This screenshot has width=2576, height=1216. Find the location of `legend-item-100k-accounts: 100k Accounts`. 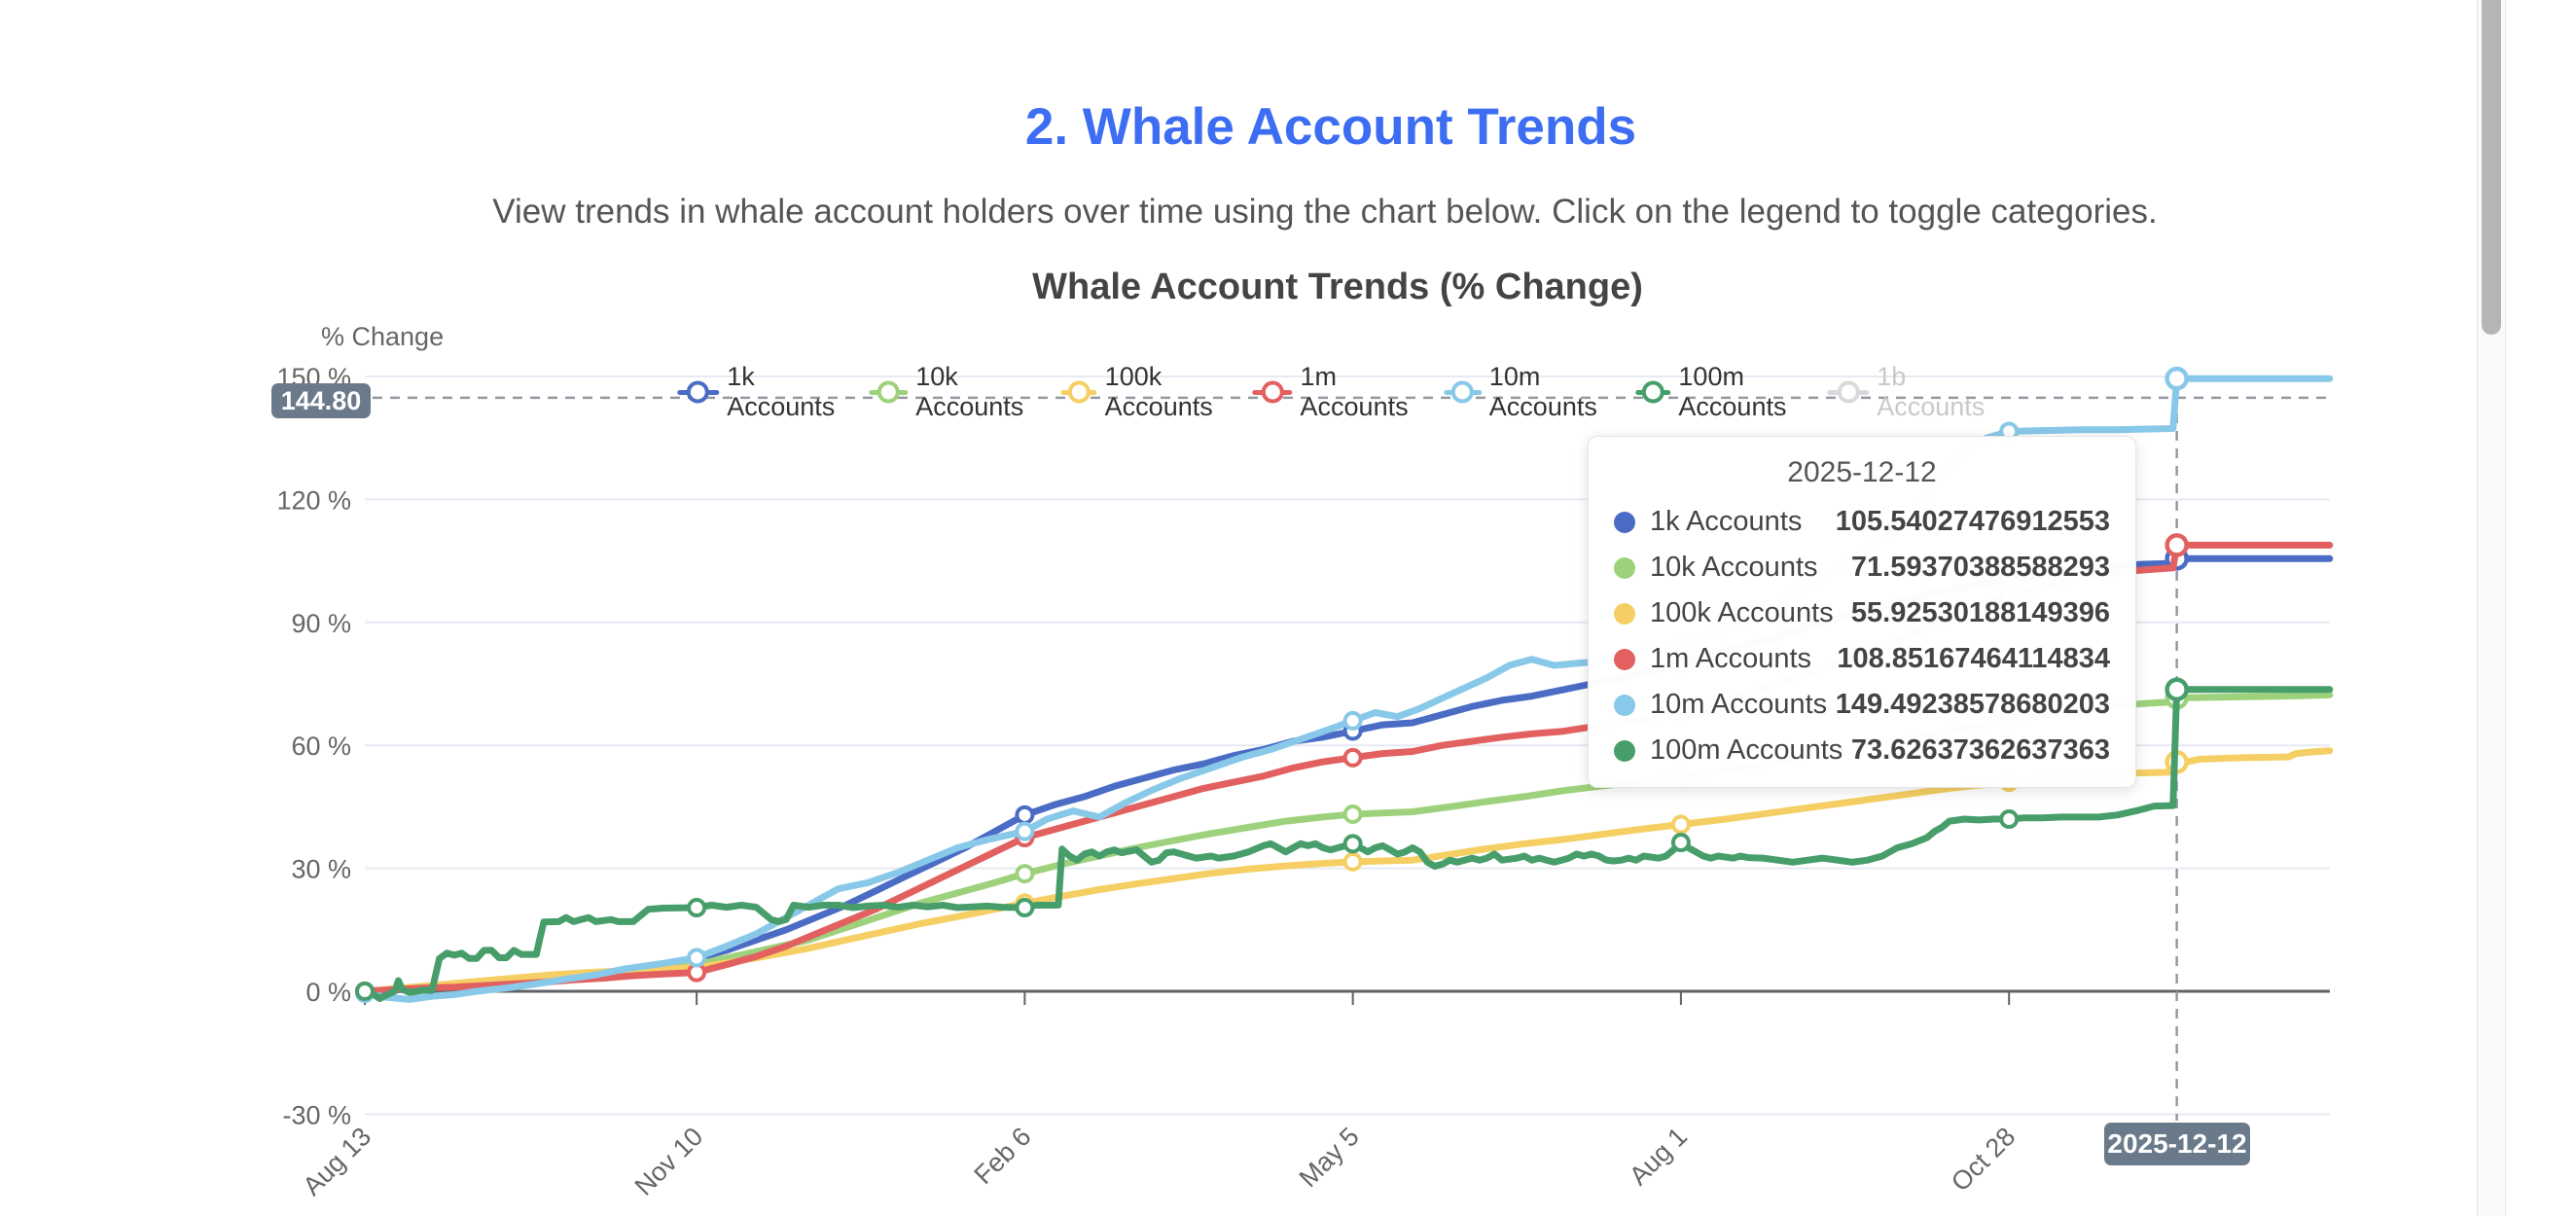

legend-item-100k-accounts: 100k Accounts is located at coordinates (1143, 392).